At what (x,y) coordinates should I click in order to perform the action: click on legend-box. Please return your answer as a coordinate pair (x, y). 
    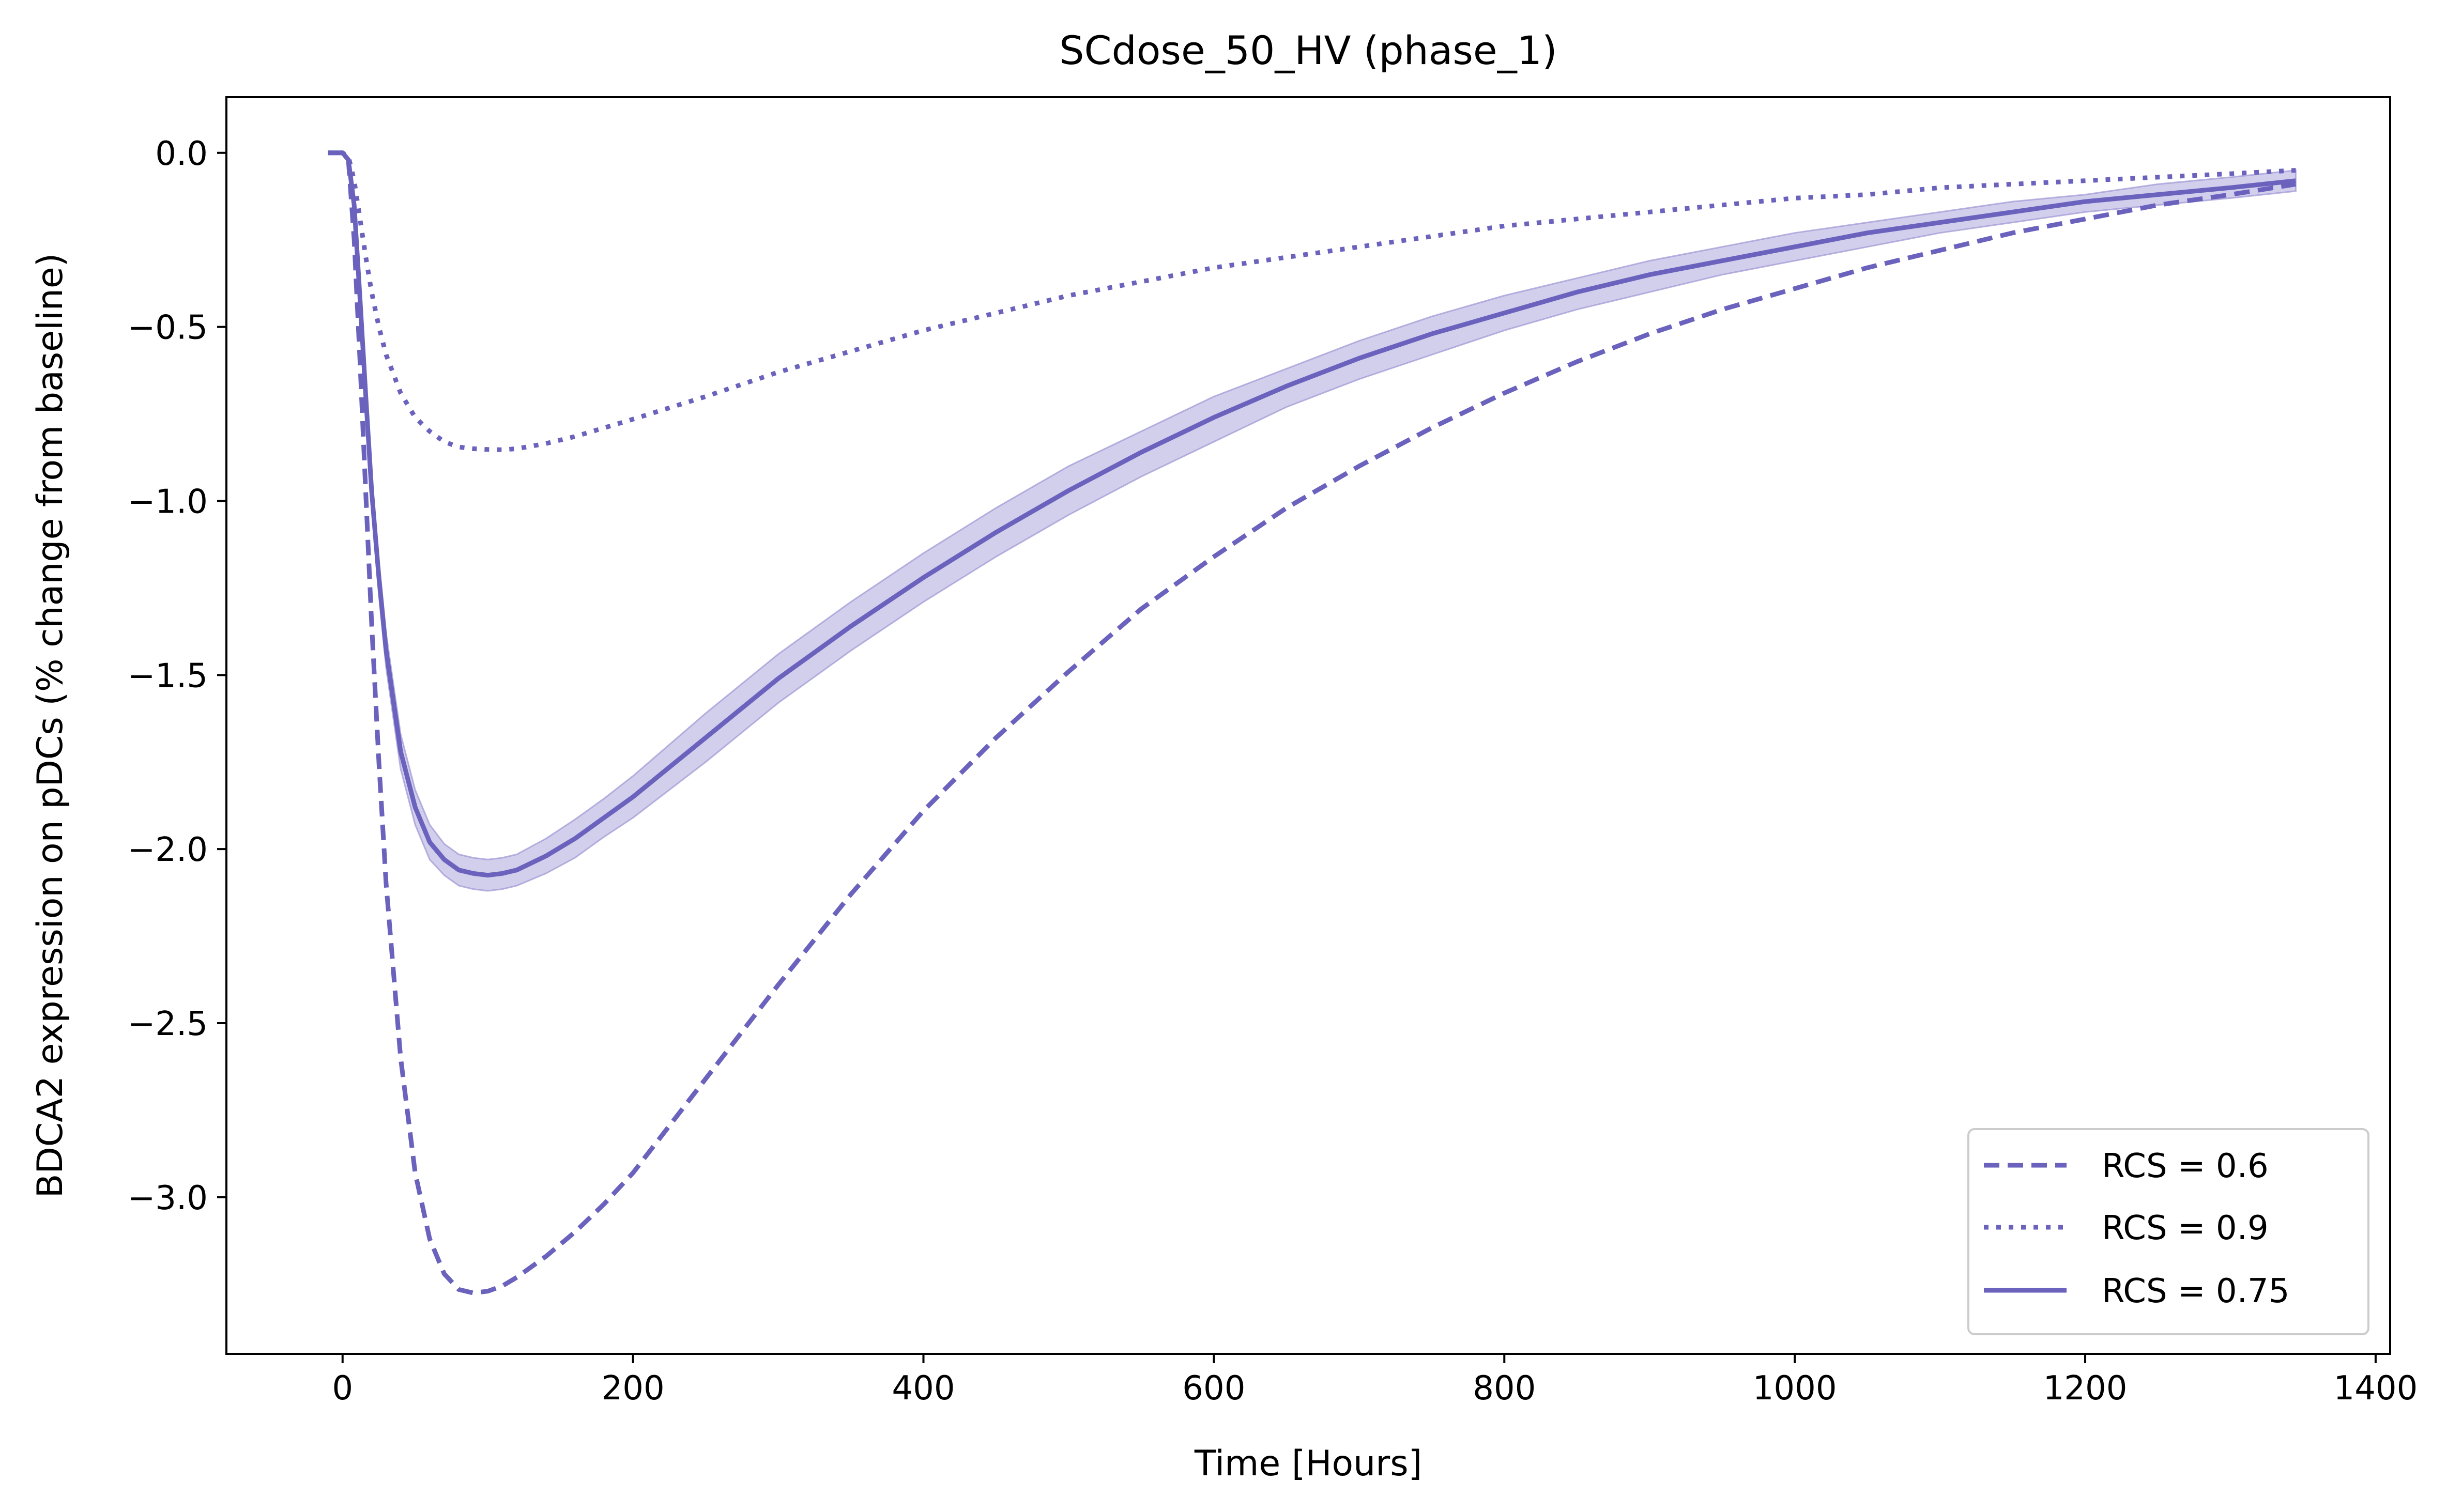
    Looking at the image, I should click on (2168, 1232).